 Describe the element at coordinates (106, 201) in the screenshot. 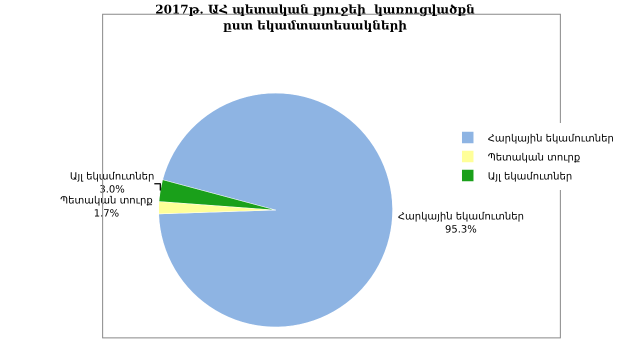

I see `slice-label: Պետական տուրք` at that location.